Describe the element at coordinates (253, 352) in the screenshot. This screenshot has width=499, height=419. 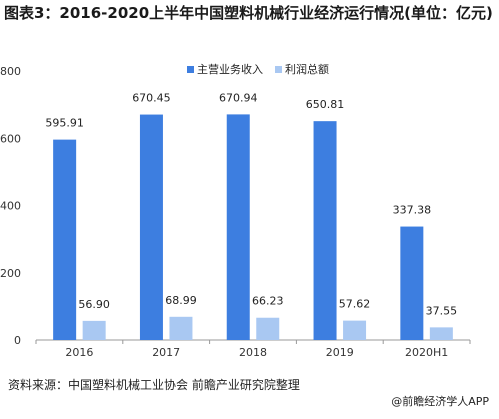
I see `x-tick-label: 2018` at that location.